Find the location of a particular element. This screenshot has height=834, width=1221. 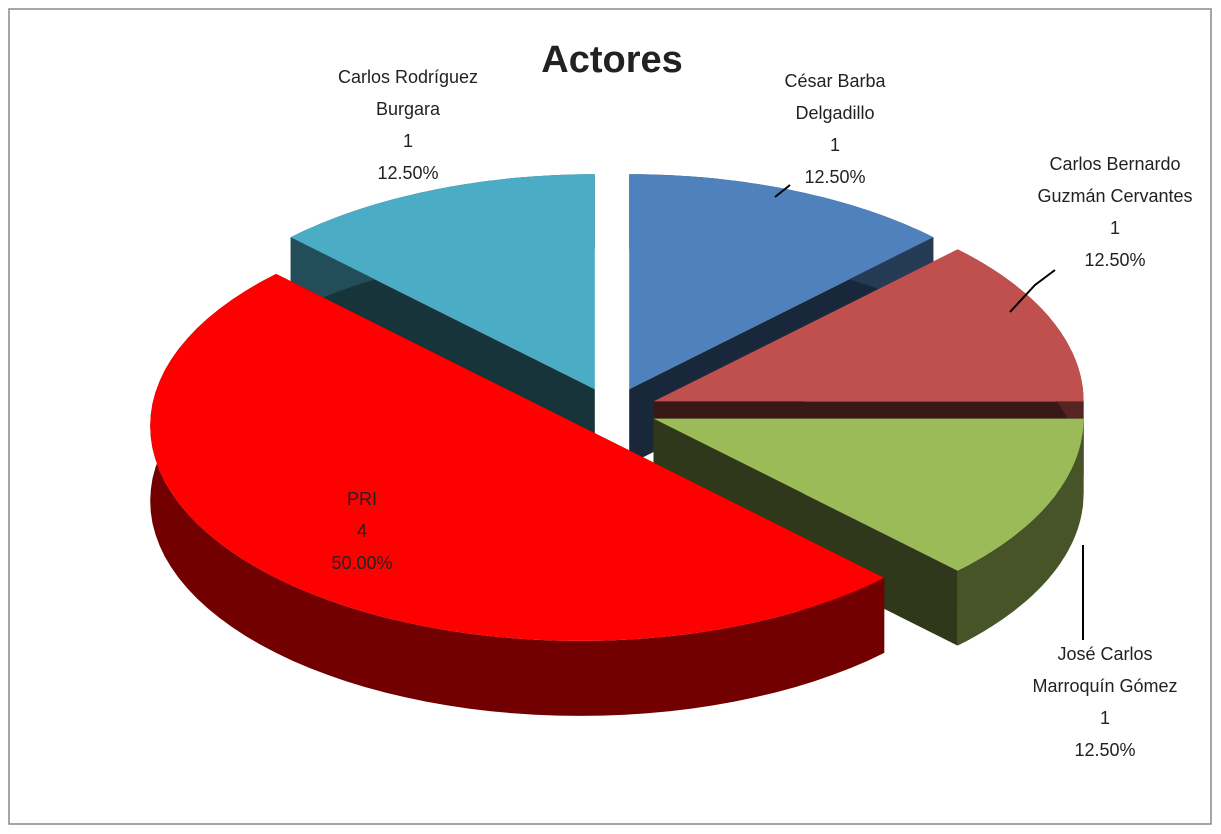

data-label: Carlos Rodríguez Burgara 1 12.50% is located at coordinates (408, 125).